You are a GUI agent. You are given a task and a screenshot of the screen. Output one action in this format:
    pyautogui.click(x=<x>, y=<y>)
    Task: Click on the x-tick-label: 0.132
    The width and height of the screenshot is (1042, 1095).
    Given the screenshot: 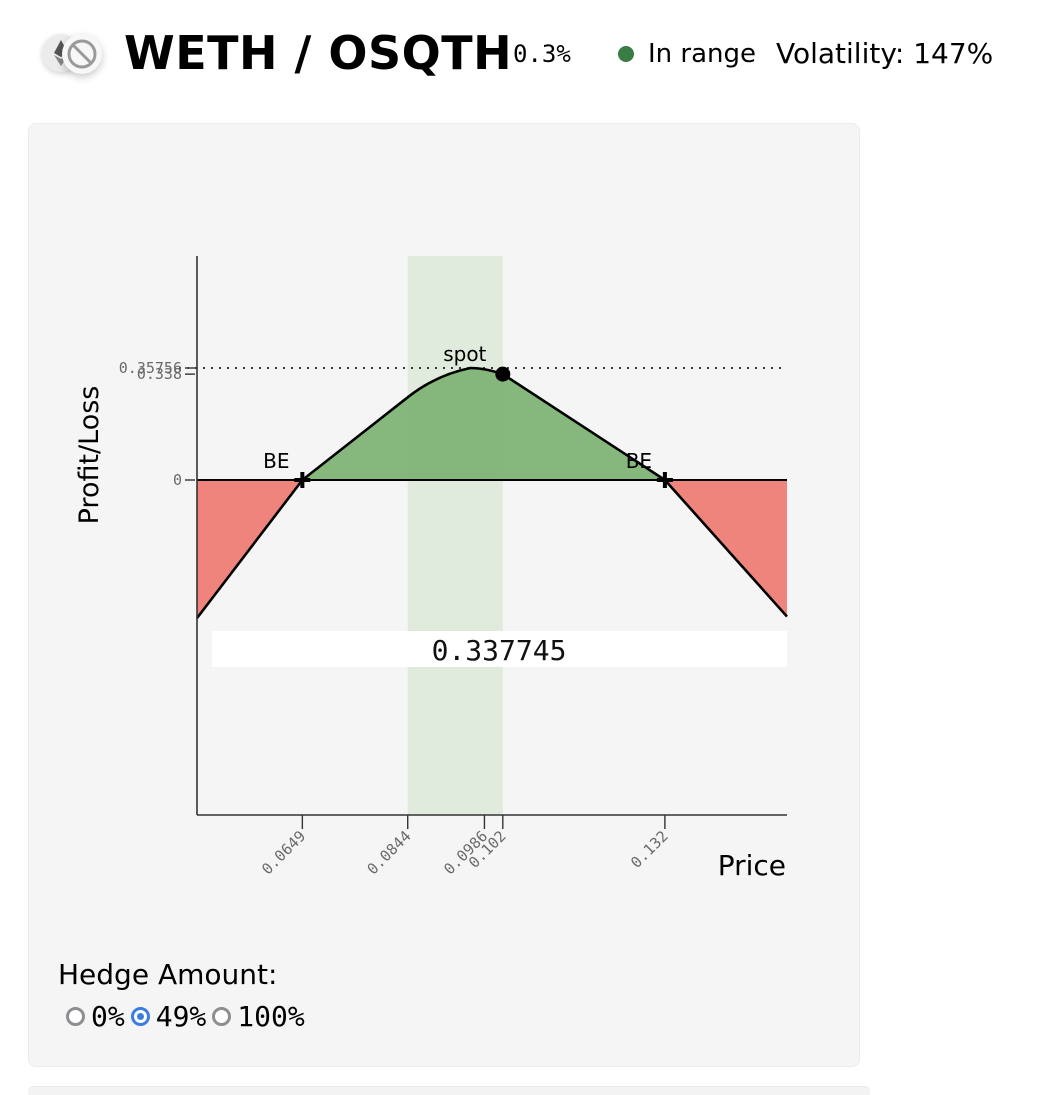 What is the action you would take?
    pyautogui.click(x=649, y=849)
    